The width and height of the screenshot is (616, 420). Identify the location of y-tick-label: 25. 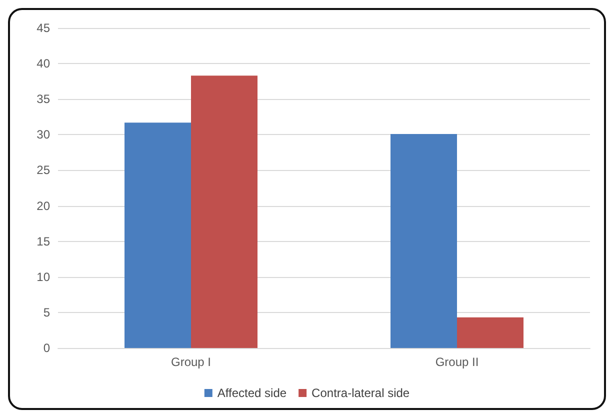
(43, 170).